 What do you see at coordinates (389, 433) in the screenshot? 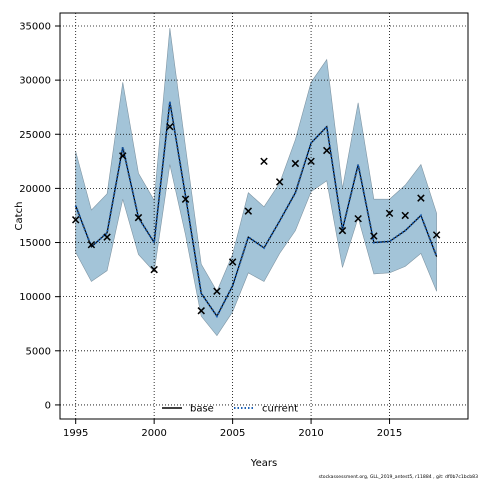
I see `x-tick-label: 2015` at bounding box center [389, 433].